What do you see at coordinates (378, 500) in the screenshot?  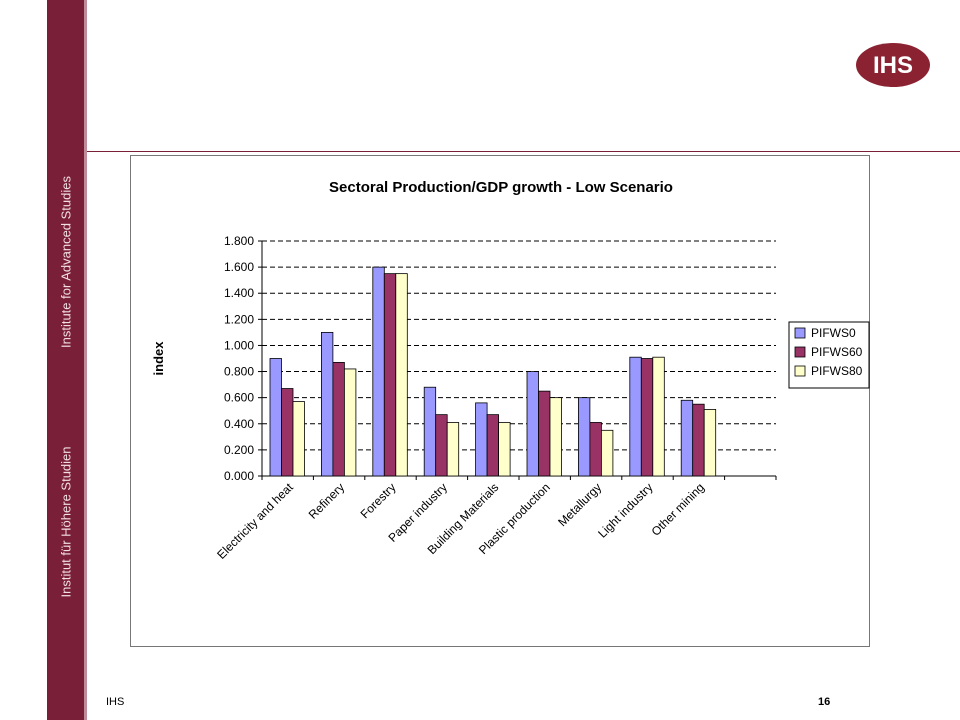 I see `x-category-label: Forestry` at bounding box center [378, 500].